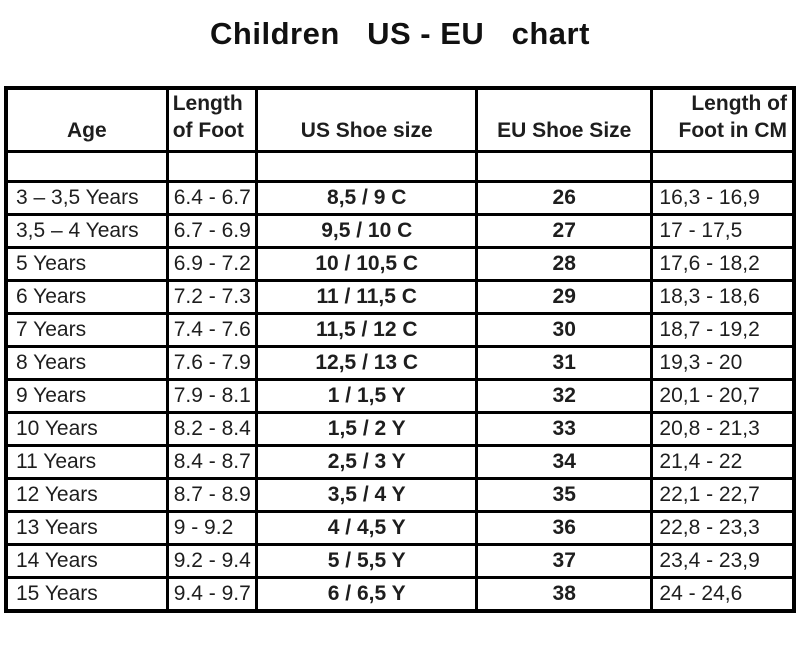  What do you see at coordinates (86, 527) in the screenshot?
I see `cell-age: 13 Years` at bounding box center [86, 527].